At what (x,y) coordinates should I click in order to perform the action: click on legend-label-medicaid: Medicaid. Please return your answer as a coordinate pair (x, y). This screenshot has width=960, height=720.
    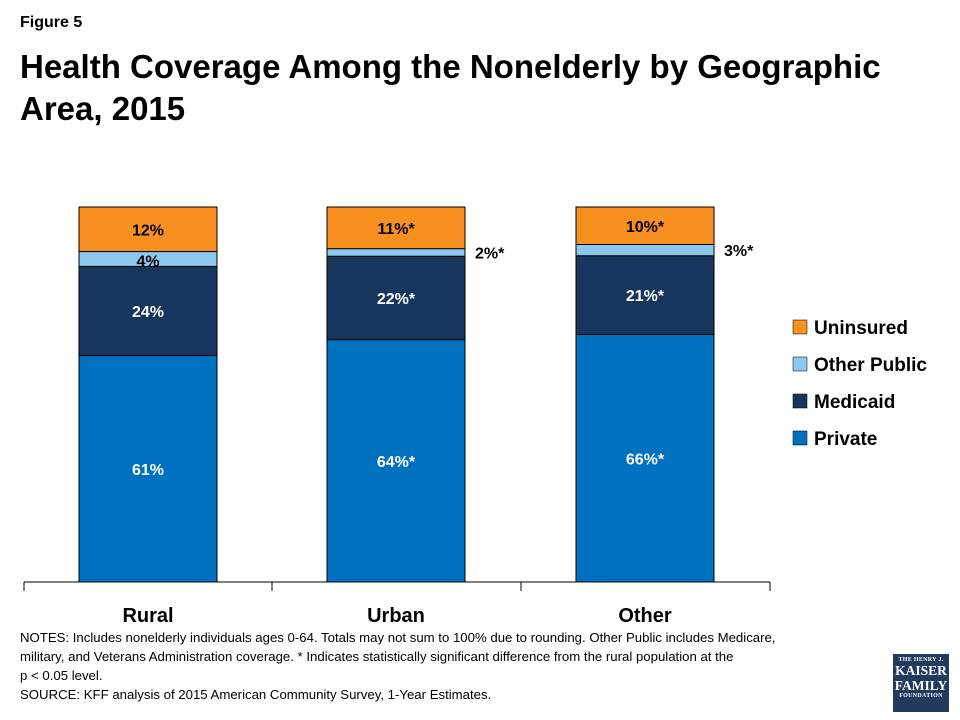
    Looking at the image, I should click on (854, 402).